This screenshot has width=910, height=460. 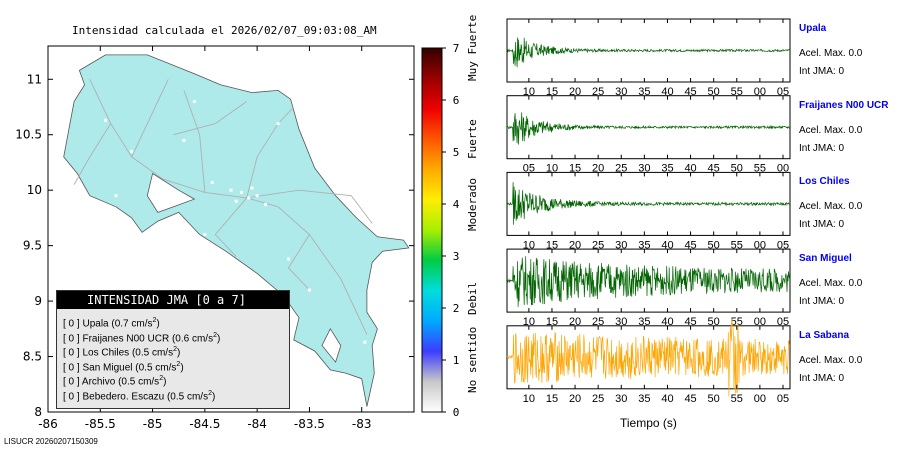 I want to click on legend-item: [ 0 ] Los Chiles (0.5 cm/s2), so click(x=176, y=350).